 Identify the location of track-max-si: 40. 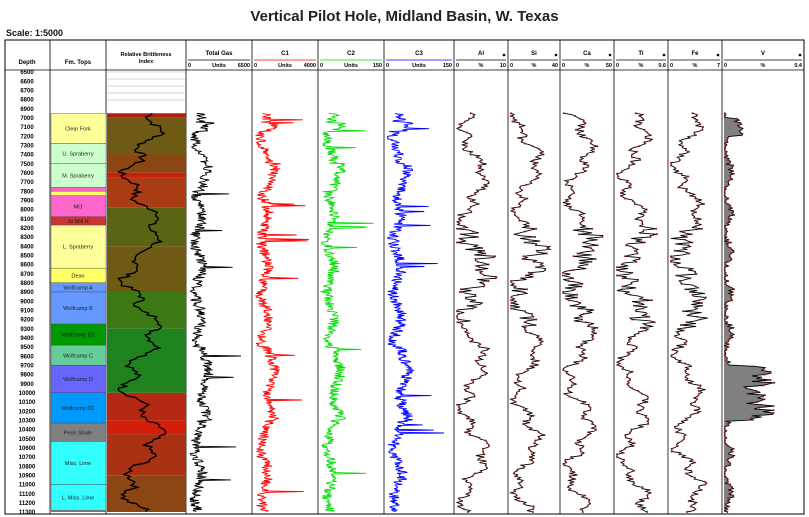
(555, 66).